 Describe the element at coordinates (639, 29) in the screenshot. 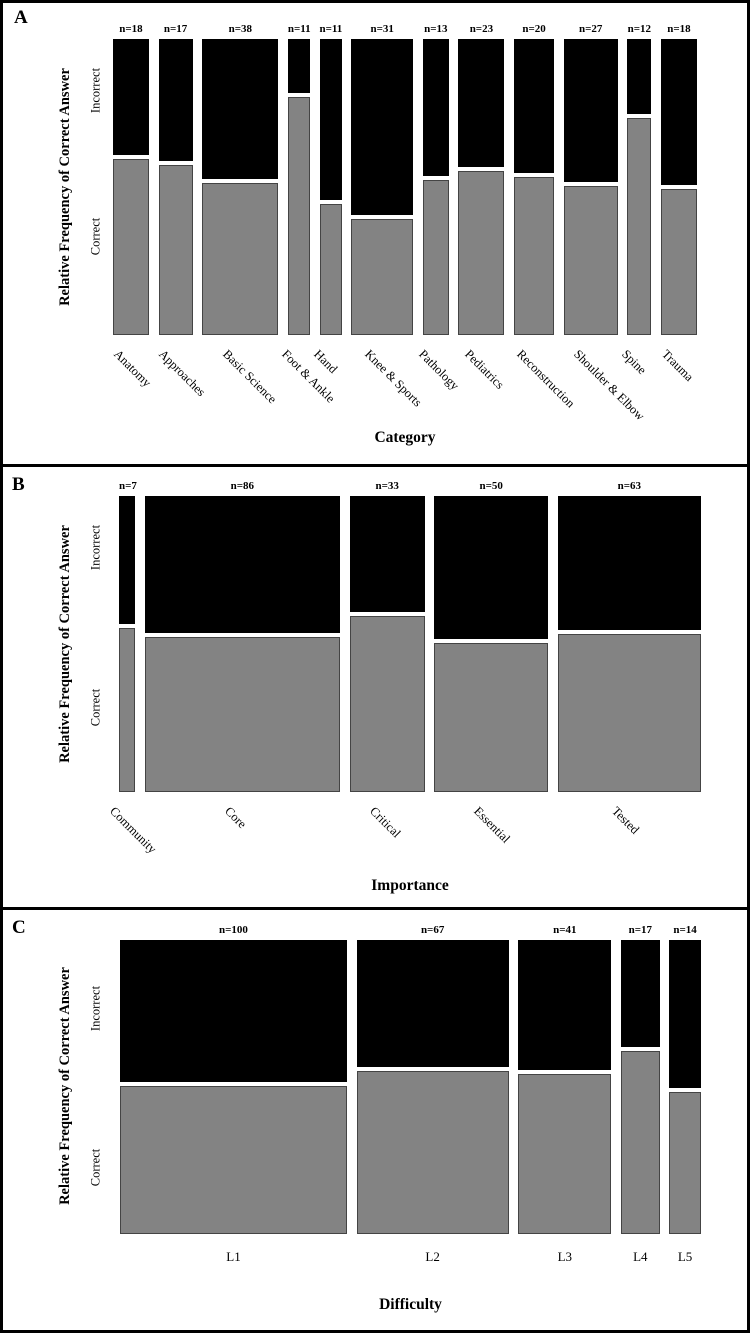

I see `bar-n-label: n=12` at that location.